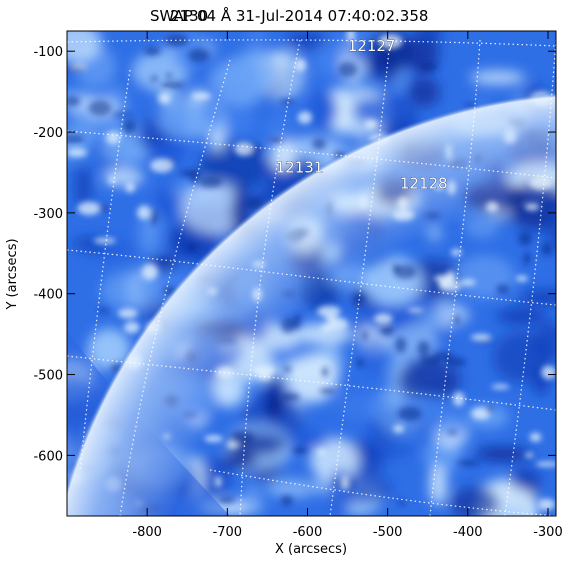 The image size is (564, 564). Describe the element at coordinates (308, 532) in the screenshot. I see `x-tick-label: -600` at that location.